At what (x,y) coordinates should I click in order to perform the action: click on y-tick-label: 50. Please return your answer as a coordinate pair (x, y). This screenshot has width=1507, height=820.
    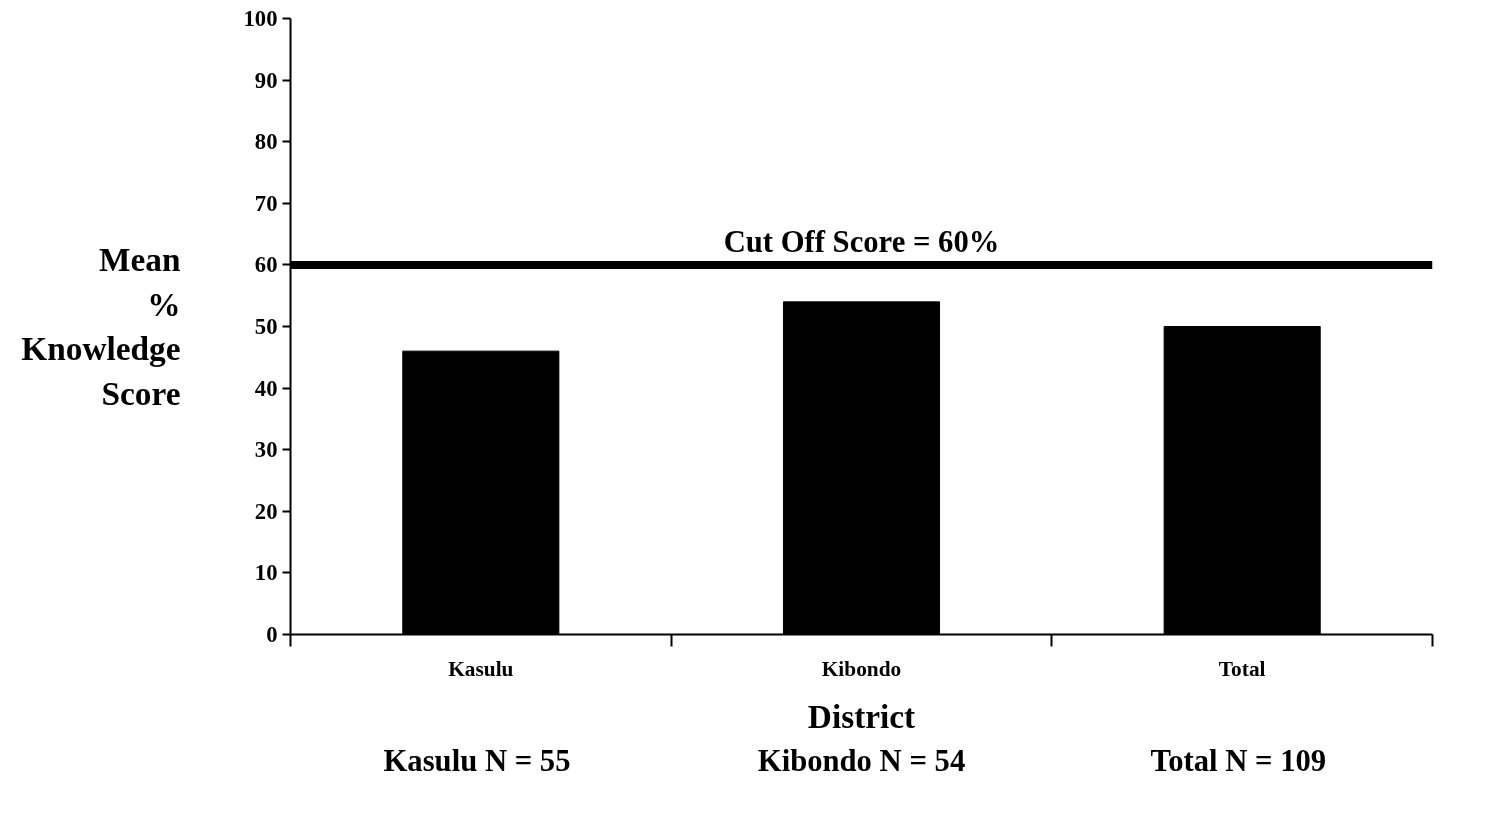
    Looking at the image, I should click on (266, 326).